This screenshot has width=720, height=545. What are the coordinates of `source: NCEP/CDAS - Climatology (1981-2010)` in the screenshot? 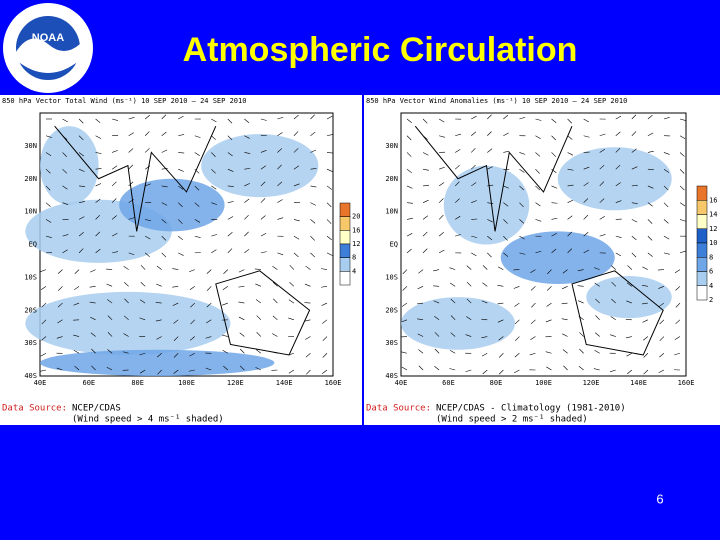 It's located at (531, 409).